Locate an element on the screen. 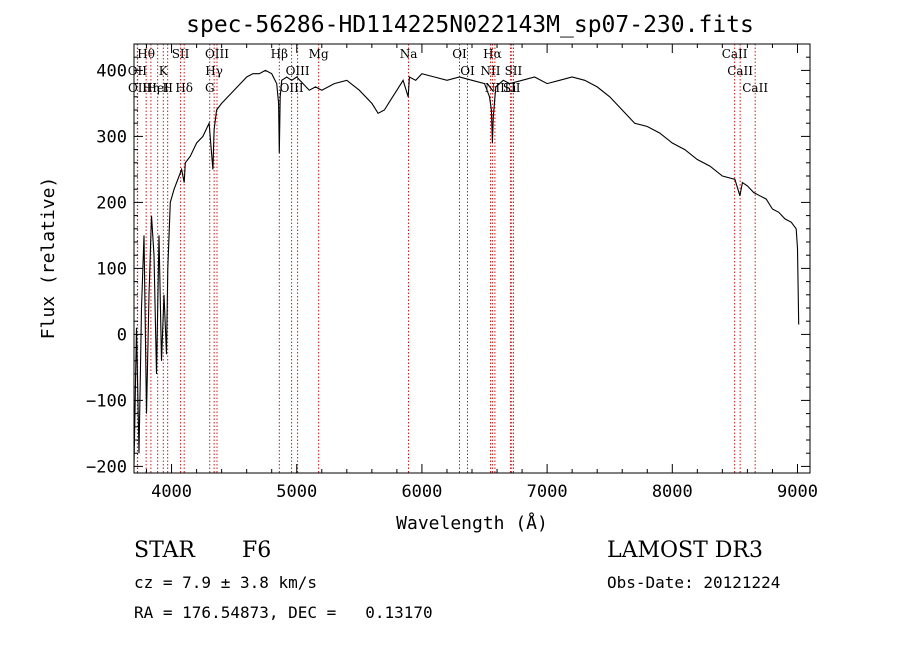  line-label: Hθ is located at coordinates (146, 54).